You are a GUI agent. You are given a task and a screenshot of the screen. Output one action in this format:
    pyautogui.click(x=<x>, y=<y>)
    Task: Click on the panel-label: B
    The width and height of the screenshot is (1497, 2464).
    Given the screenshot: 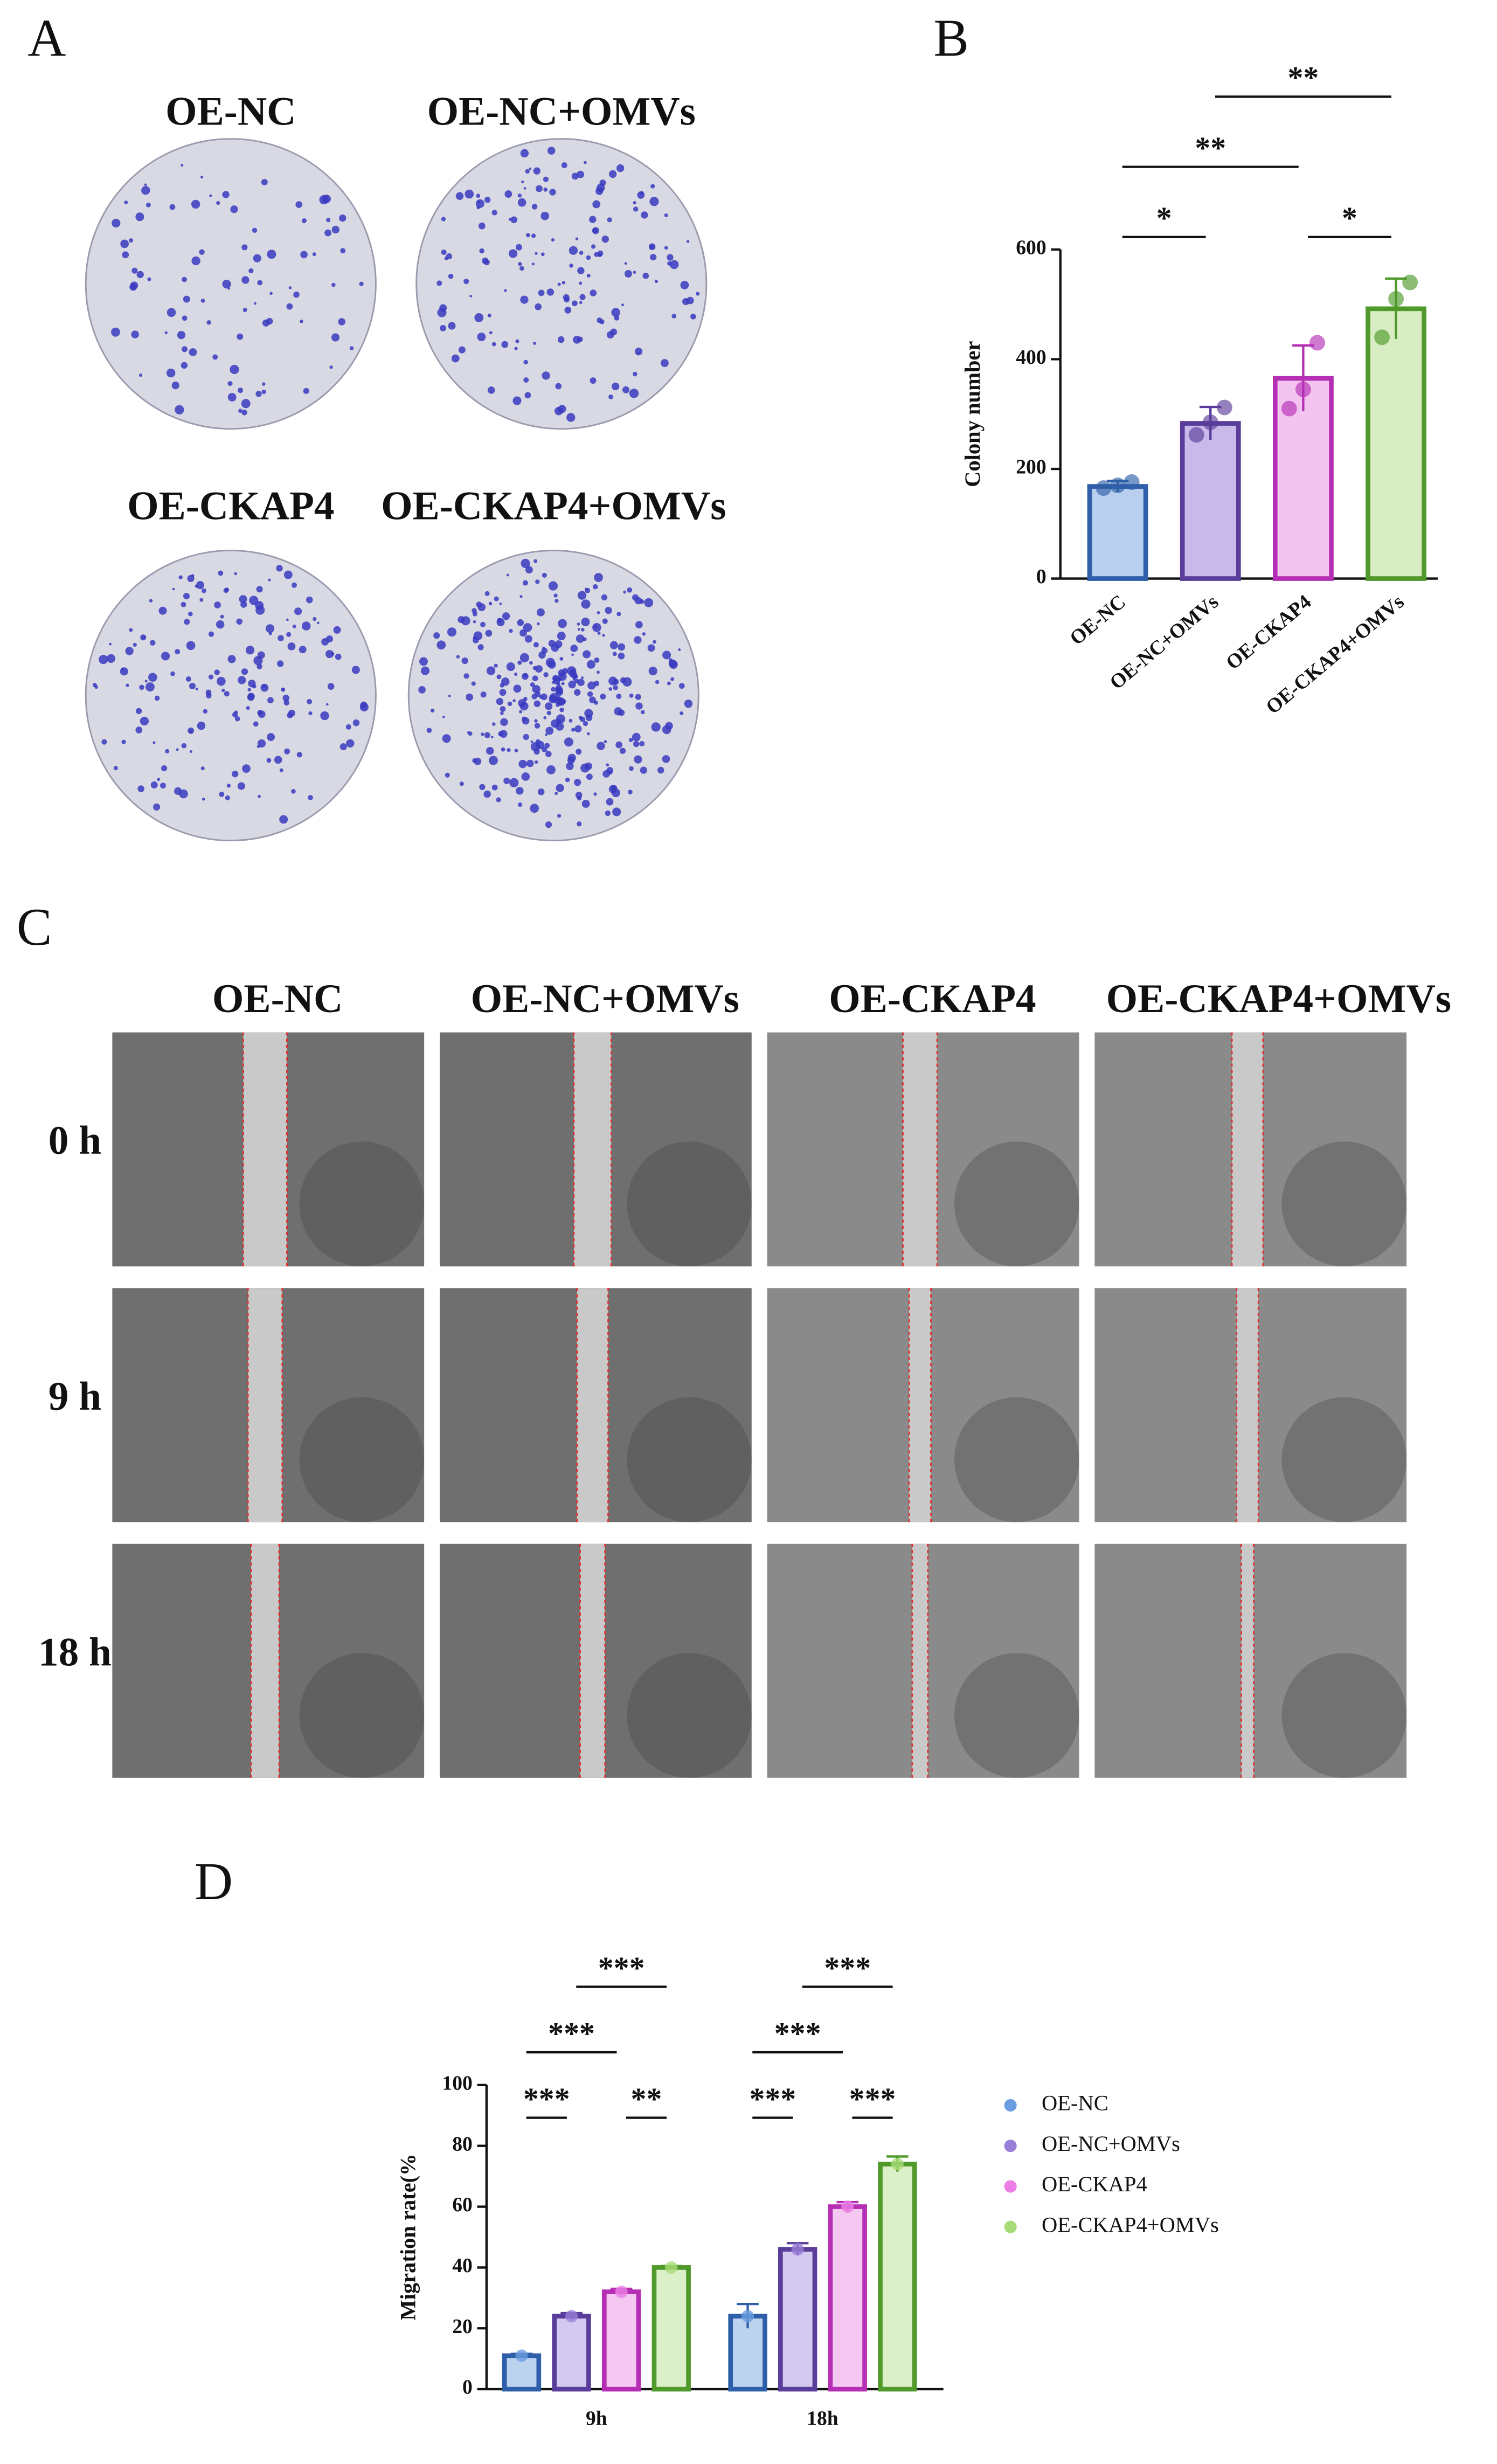 What is the action you would take?
    pyautogui.click(x=951, y=38)
    